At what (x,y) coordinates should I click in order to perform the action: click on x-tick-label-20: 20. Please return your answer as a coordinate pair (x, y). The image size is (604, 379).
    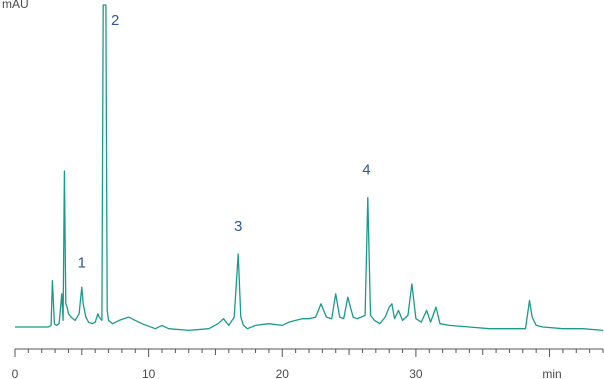
    Looking at the image, I should click on (283, 373).